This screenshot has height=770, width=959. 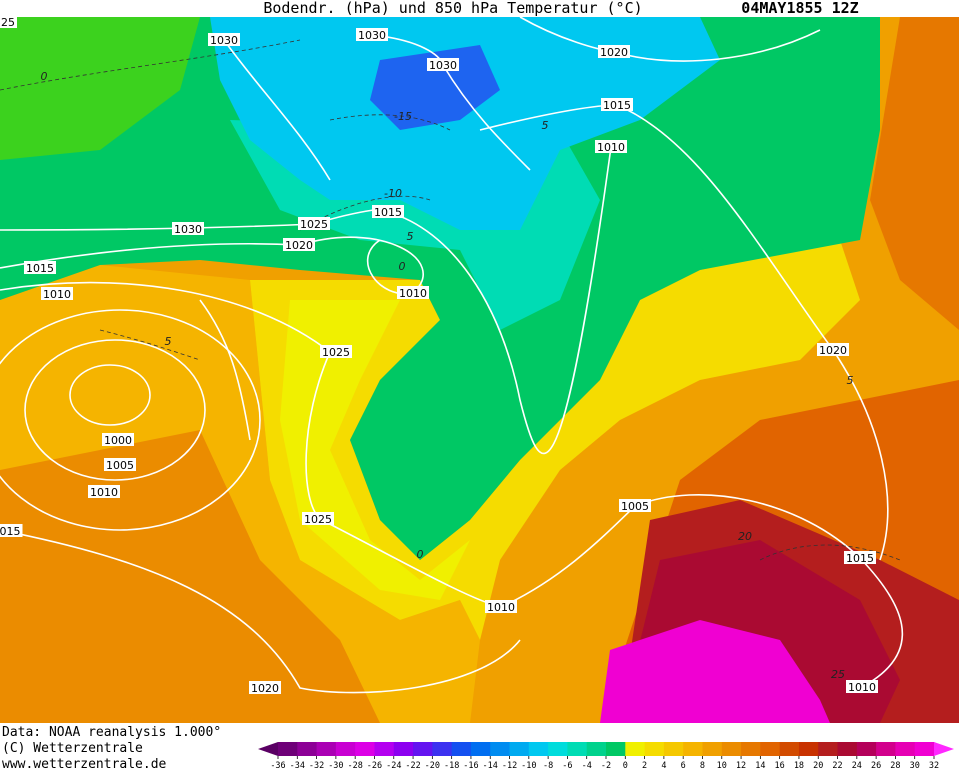 I want to click on legend-label: 24, so click(x=857, y=765).